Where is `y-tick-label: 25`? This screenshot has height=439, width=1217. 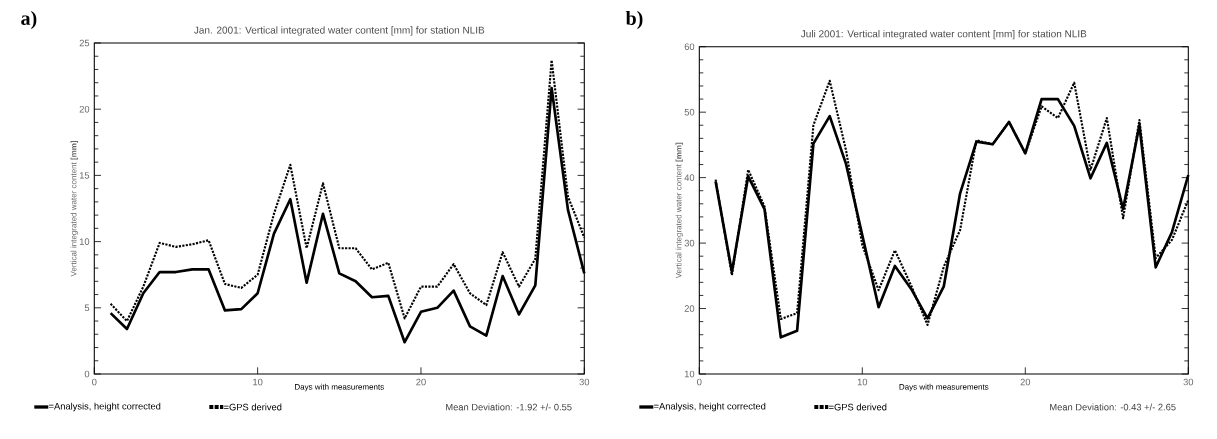
y-tick-label: 25 is located at coordinates (84, 43).